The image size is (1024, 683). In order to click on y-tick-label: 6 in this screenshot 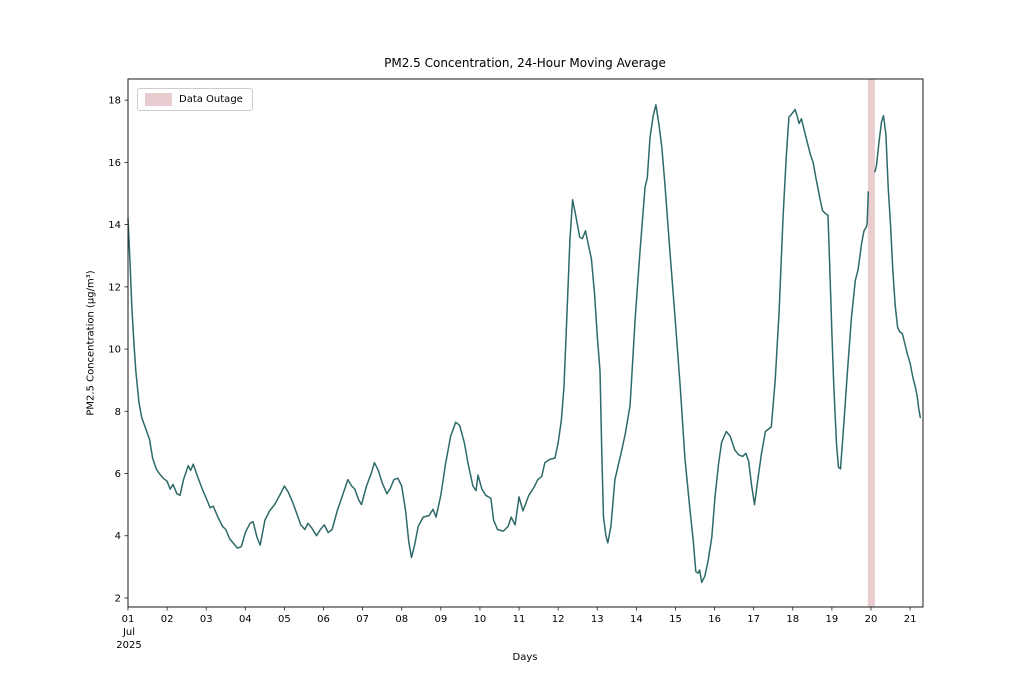, I will do `click(118, 474)`.